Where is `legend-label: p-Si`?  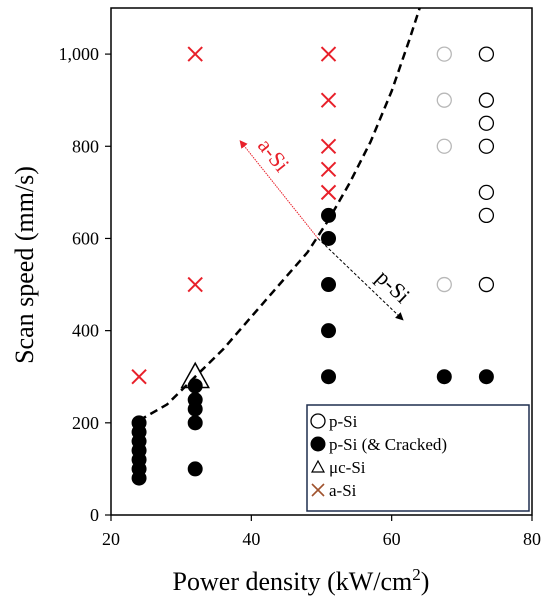 legend-label: p-Si is located at coordinates (343, 421).